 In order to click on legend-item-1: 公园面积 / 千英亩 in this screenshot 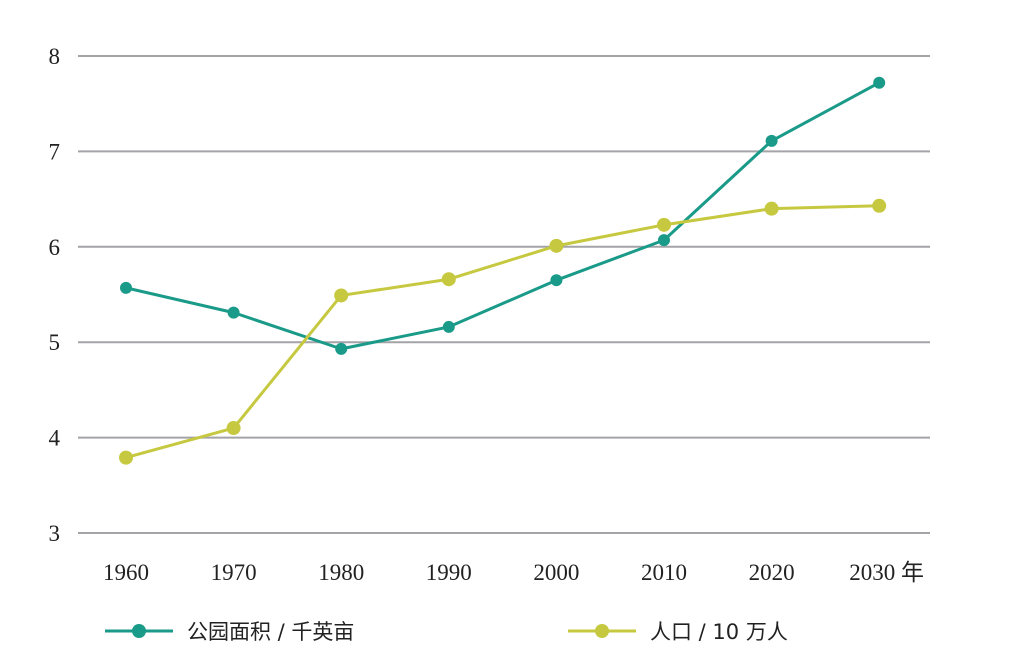, I will do `click(229, 632)`.